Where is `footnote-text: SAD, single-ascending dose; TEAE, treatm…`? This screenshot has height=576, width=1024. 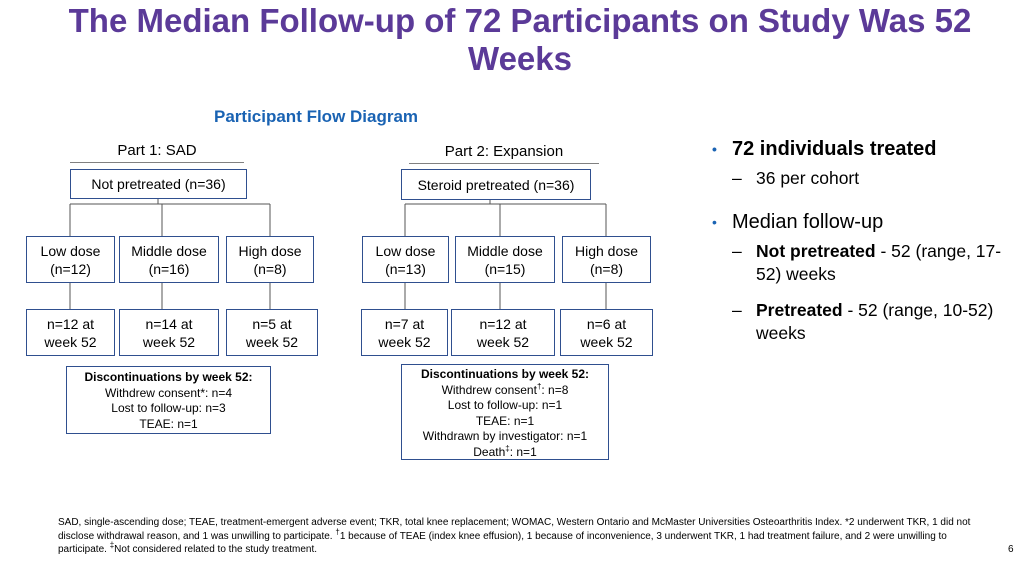
footnote-text: SAD, single-ascending dose; TEAE, treatm… is located at coordinates (514, 529).